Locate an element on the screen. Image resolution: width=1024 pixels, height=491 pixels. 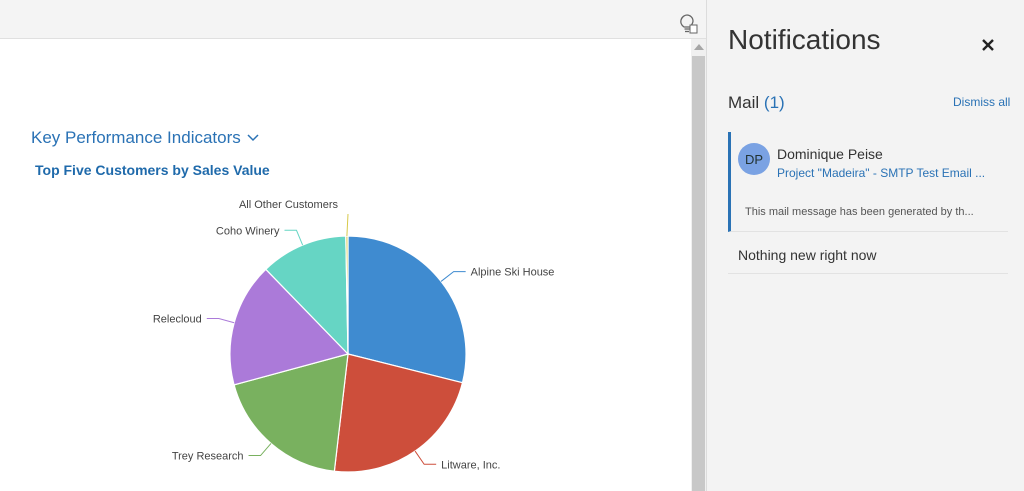
kpi-section-title: Key Performance Indicators is located at coordinates (145, 138).